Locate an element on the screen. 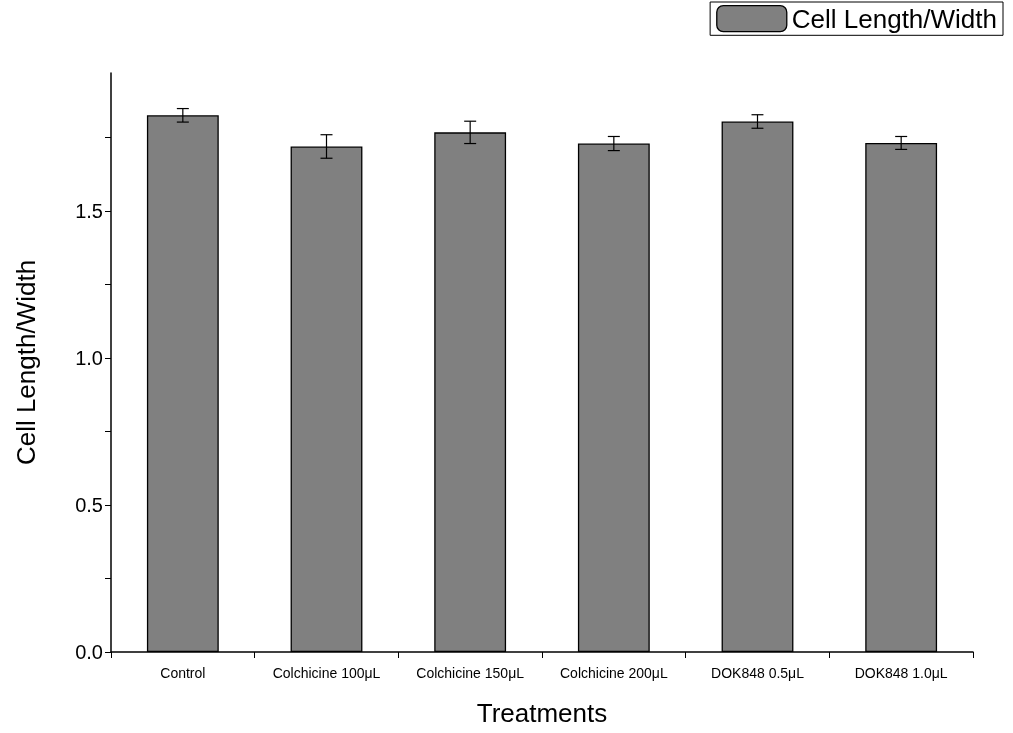 This screenshot has width=1013, height=733. y-tick-label: 1.0 is located at coordinates (89, 358).